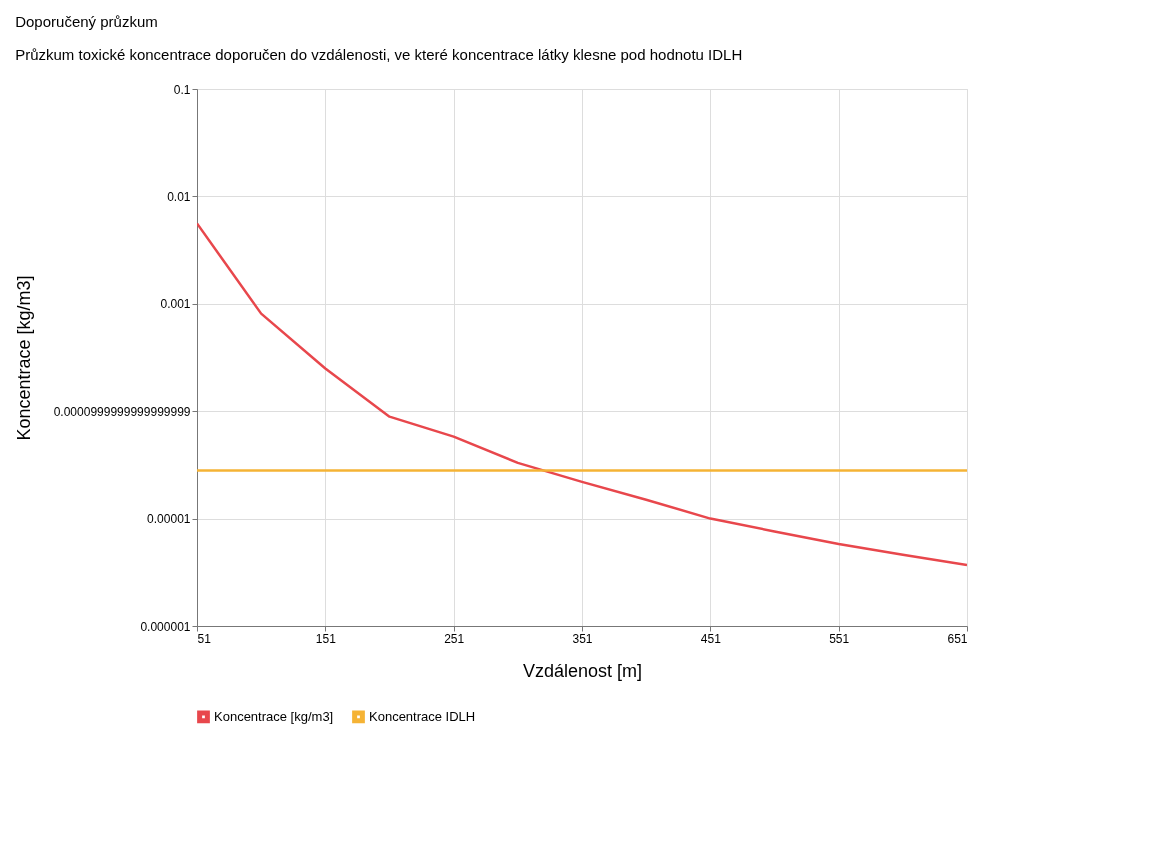  What do you see at coordinates (957, 638) in the screenshot?
I see `x-tick-label: 651` at bounding box center [957, 638].